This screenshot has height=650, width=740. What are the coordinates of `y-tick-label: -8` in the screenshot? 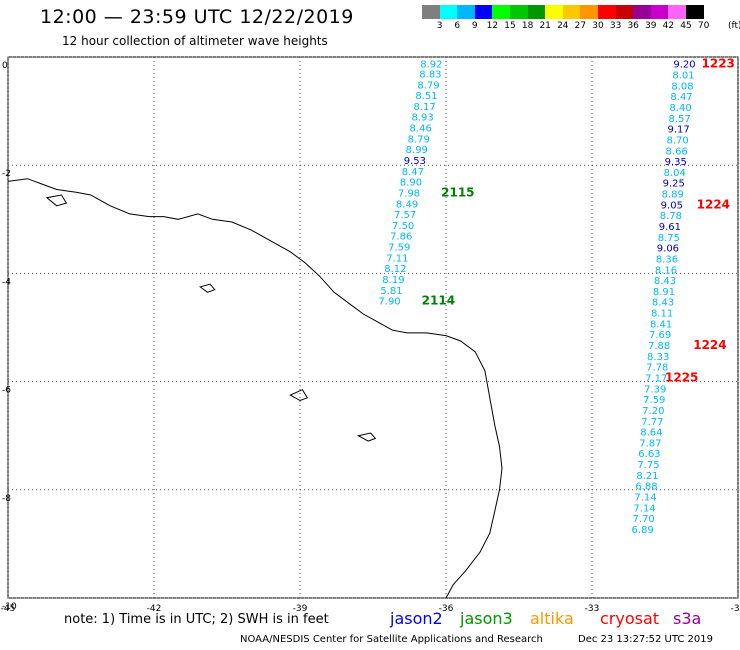 It's located at (6, 499).